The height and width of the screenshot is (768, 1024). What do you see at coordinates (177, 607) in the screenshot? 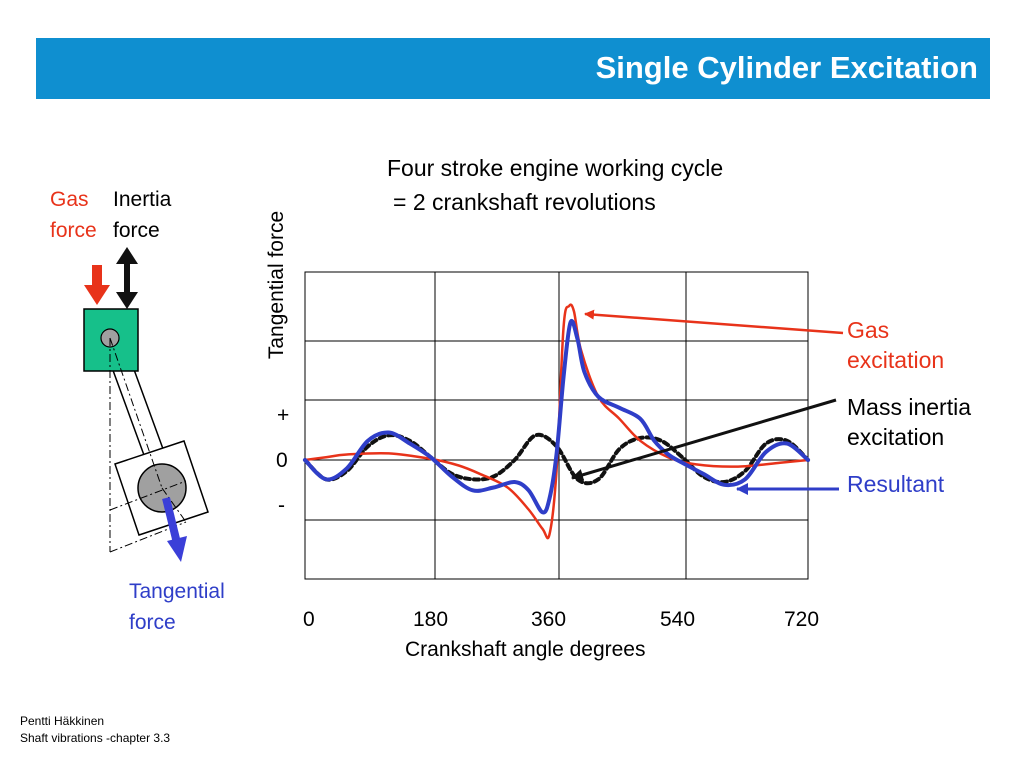
I see `tangential-force-label: Tangential force` at bounding box center [177, 607].